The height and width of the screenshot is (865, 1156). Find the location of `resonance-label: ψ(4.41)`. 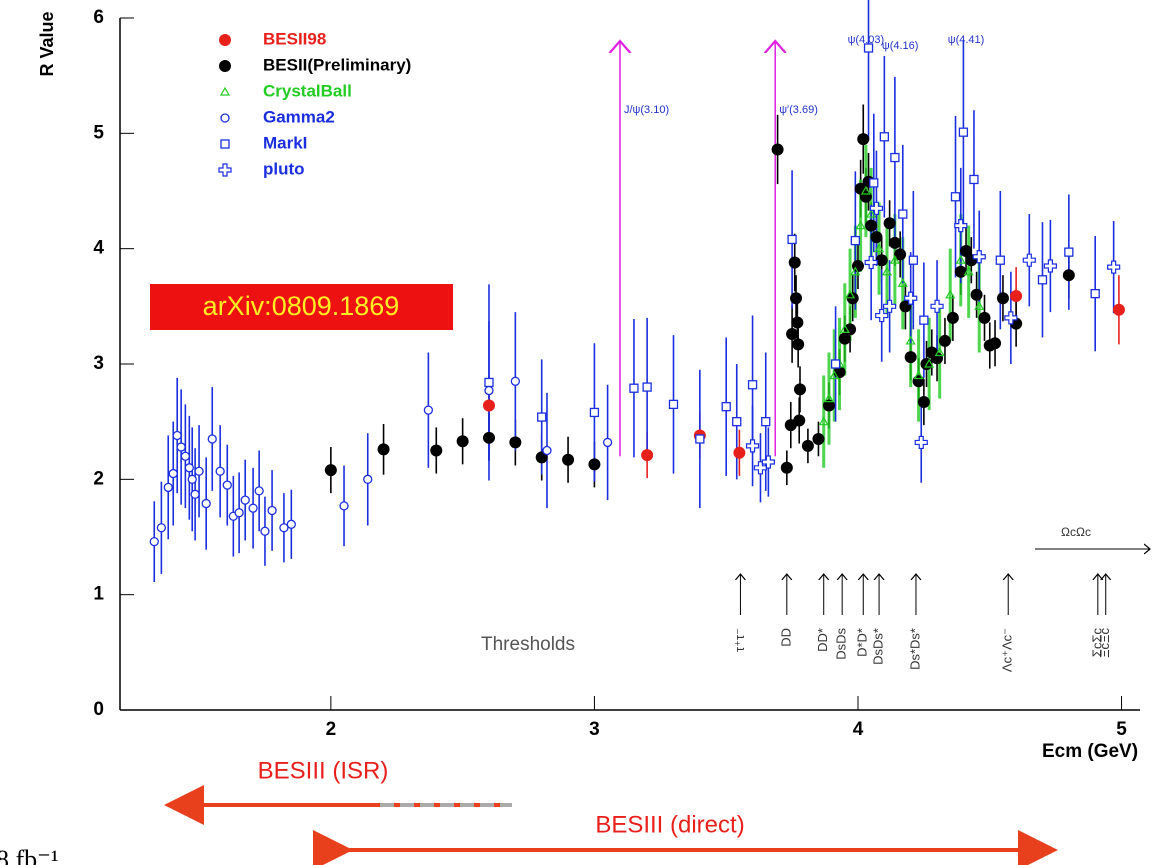

resonance-label: ψ(4.41) is located at coordinates (966, 40).